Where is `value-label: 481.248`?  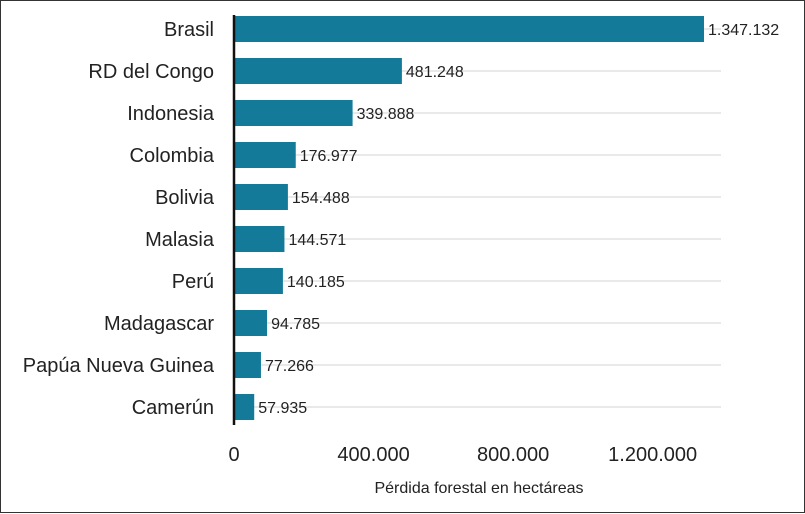 value-label: 481.248 is located at coordinates (435, 72).